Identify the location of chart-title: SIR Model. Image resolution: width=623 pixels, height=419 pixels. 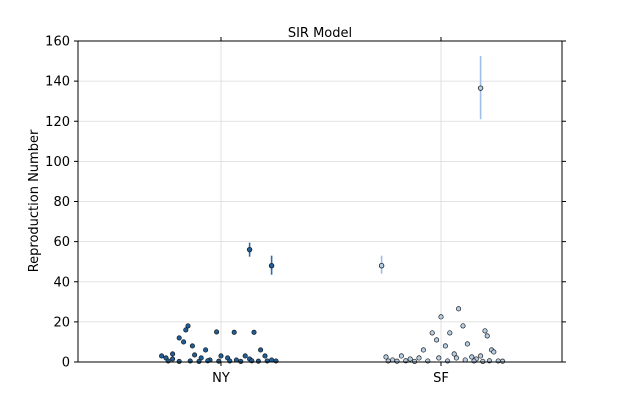
(320, 33).